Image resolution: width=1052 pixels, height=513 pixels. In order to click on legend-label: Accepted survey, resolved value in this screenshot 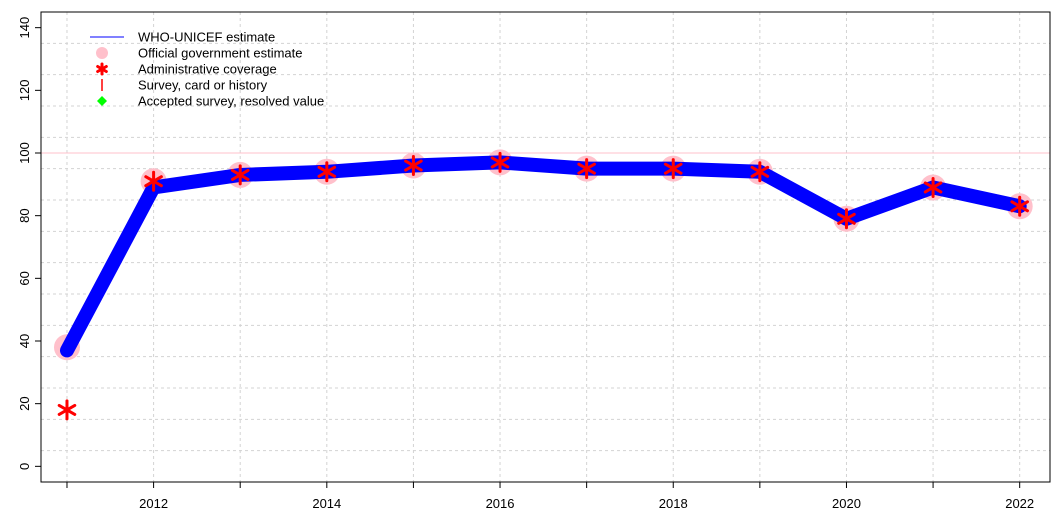, I will do `click(231, 101)`.